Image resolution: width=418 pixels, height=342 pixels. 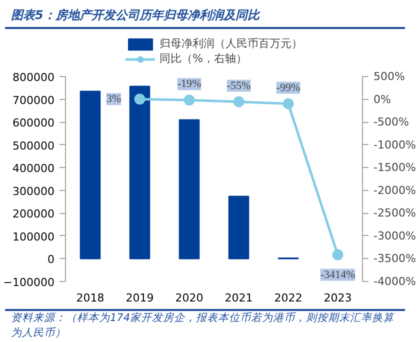 I want to click on y2-tick-label: -2500%, so click(x=395, y=213).